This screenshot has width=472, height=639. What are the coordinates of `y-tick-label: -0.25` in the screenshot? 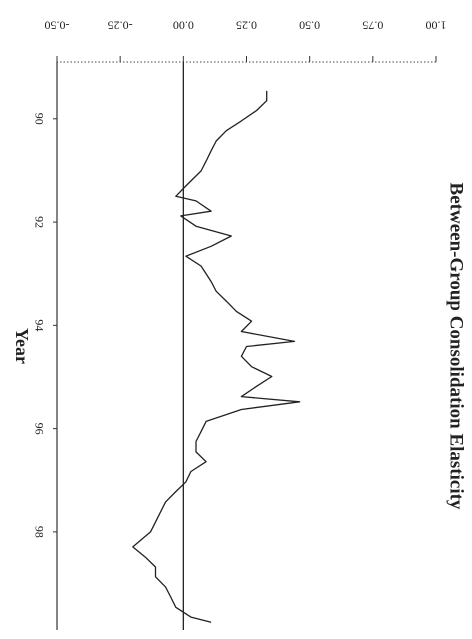 It's located at (120, 25).